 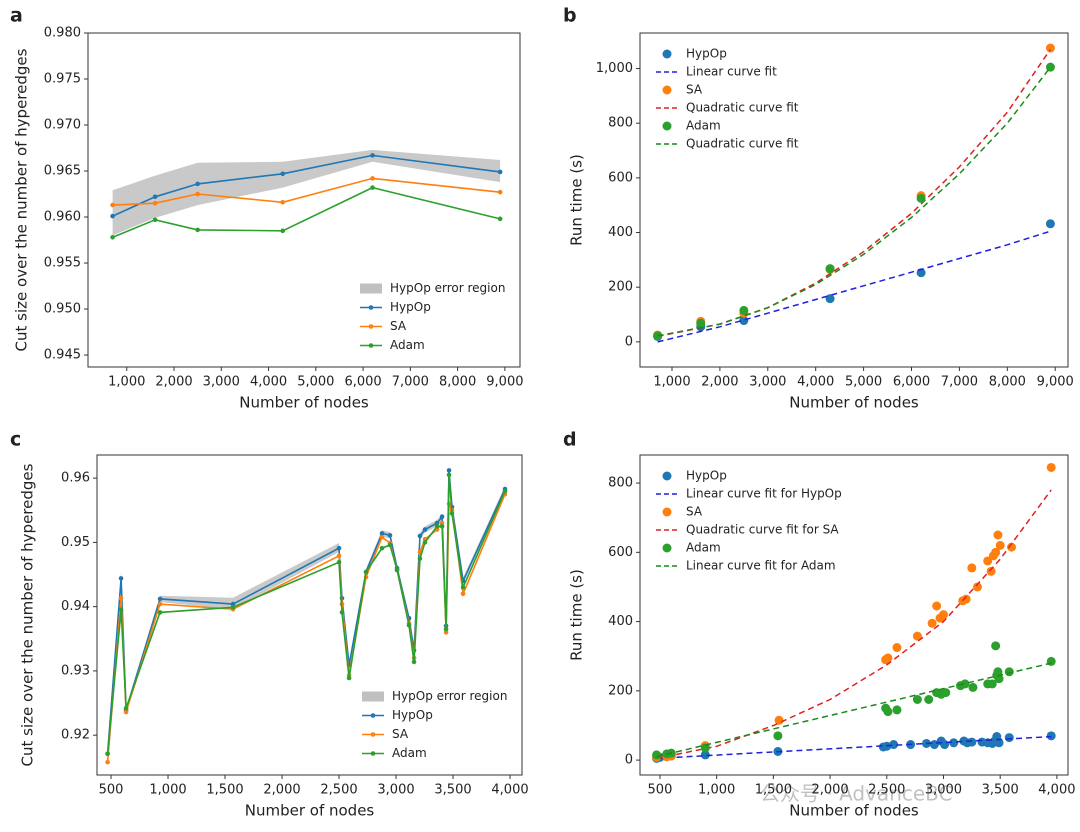 What do you see at coordinates (761, 566) in the screenshot?
I see `legend-label: Linear curve fit for Adam` at bounding box center [761, 566].